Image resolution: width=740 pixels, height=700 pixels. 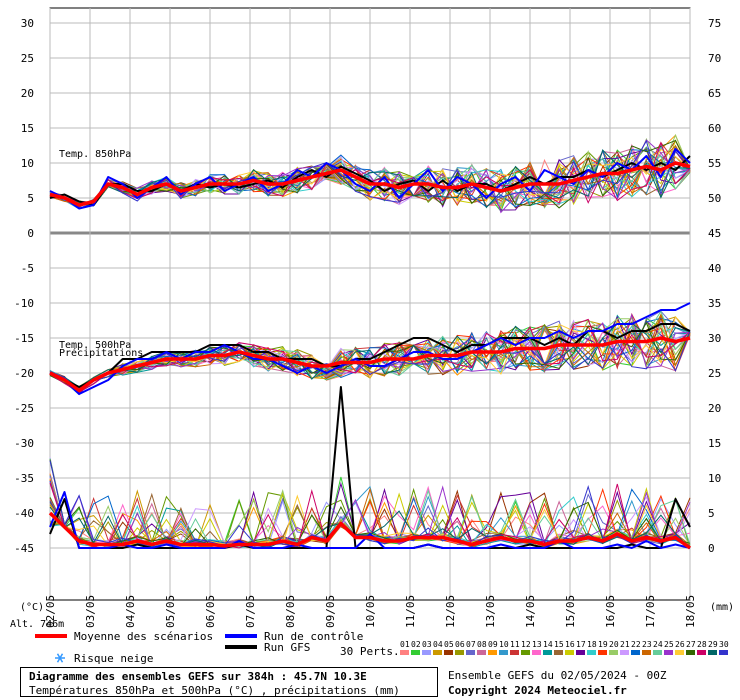 What do you see at coordinates (438, 644) in the screenshot?
I see `pert-number: 04` at bounding box center [438, 644].